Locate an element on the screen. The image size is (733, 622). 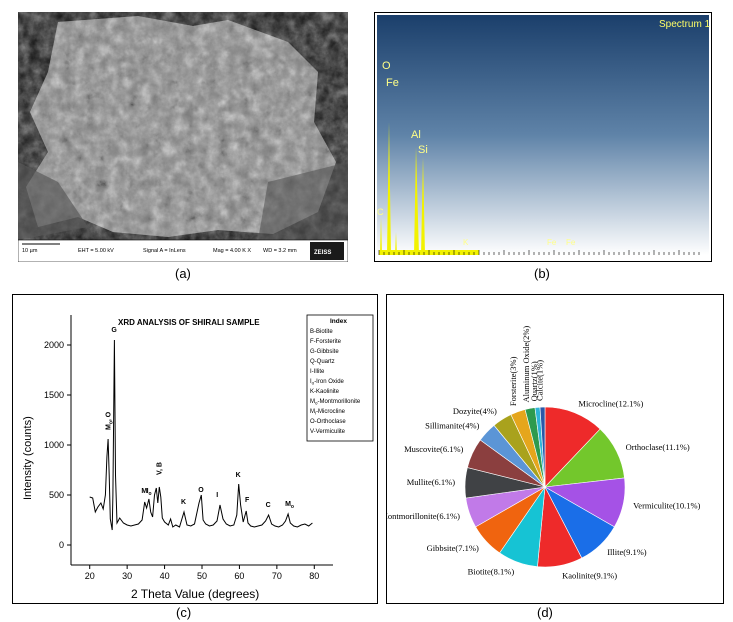
xrd-x-tick-label: 80 is located at coordinates (314, 576).